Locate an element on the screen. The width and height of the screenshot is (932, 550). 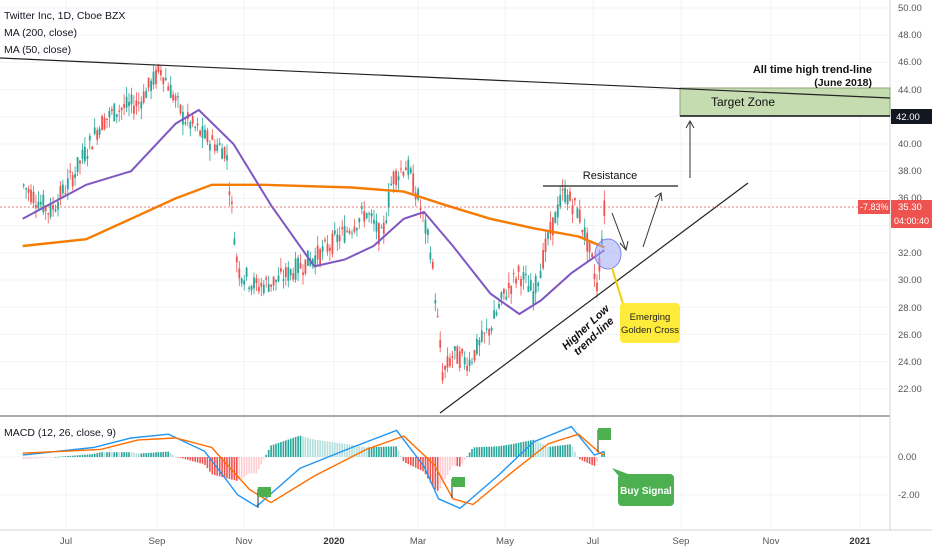
macd-line is located at coordinates (313, 467).